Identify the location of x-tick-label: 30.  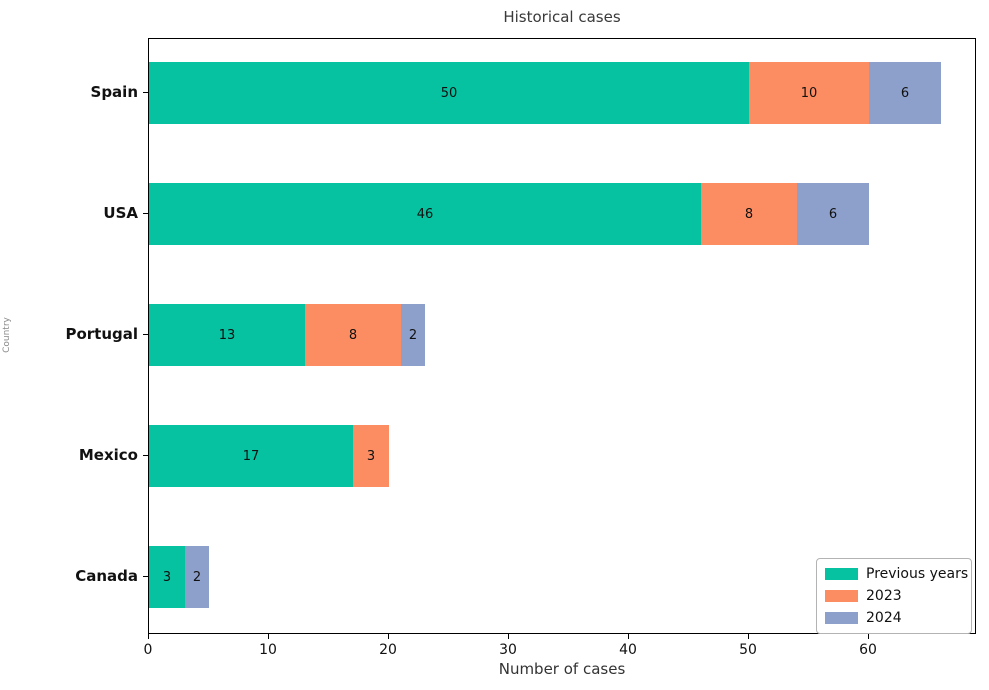
(508, 650).